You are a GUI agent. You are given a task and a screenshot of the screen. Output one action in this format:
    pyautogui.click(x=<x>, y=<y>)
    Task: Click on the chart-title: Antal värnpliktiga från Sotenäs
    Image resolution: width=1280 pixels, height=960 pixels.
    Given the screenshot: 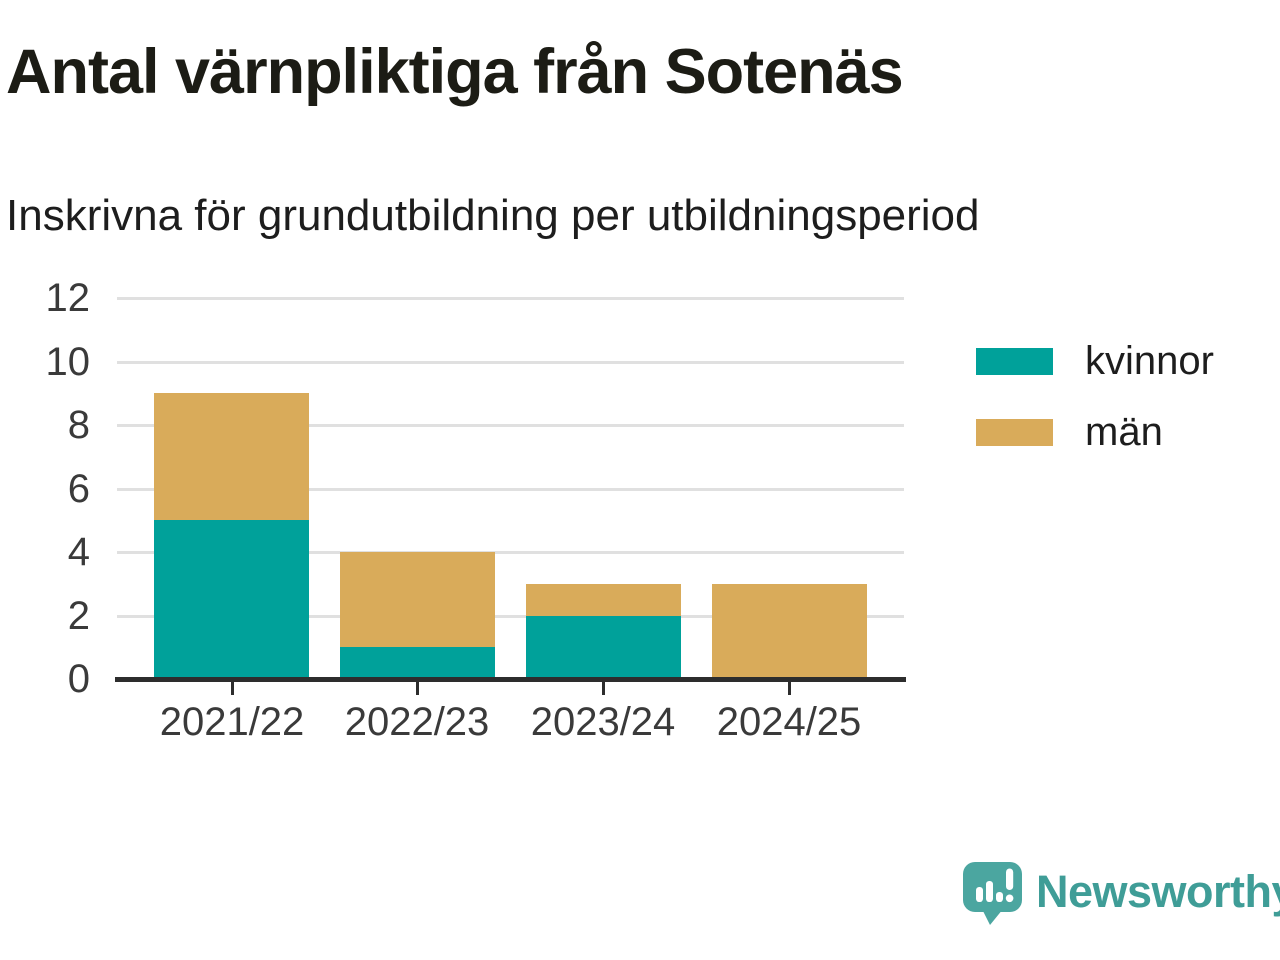 What is the action you would take?
    pyautogui.click(x=455, y=72)
    